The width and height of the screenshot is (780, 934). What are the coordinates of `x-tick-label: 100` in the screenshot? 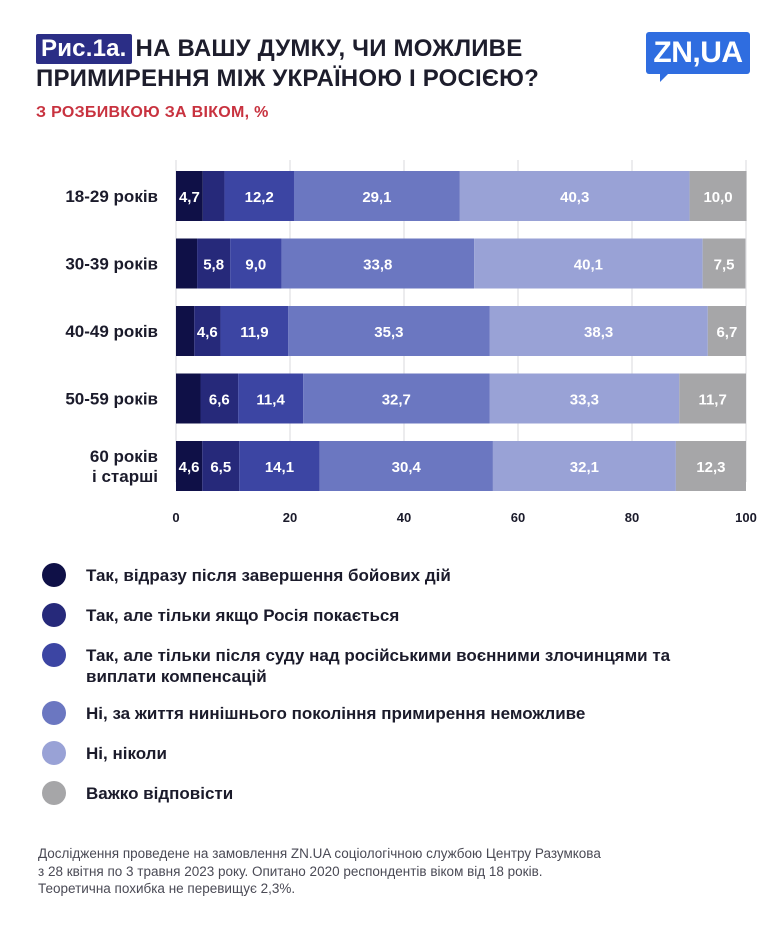 It's located at (746, 517).